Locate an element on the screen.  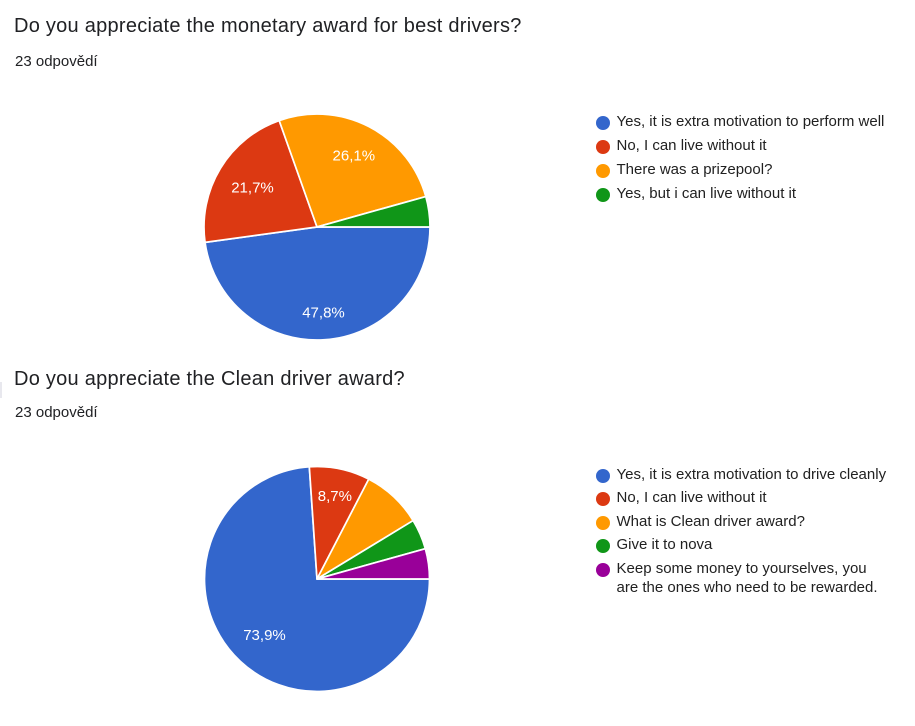
svg-text: 47,8% is located at coordinates (323, 313).